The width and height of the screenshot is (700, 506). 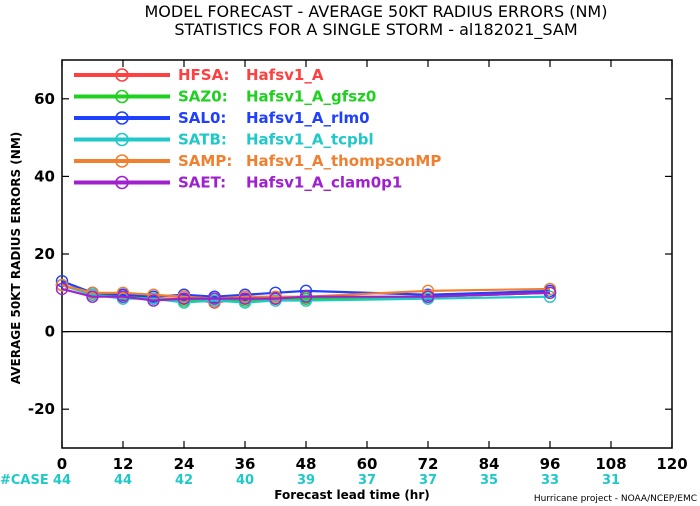 I want to click on x-tick-label: 0, so click(x=62, y=464).